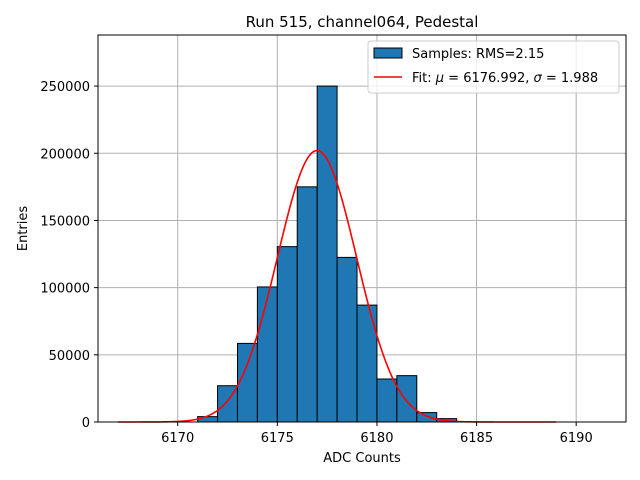  I want to click on x-tick-label: 6185, so click(476, 438).